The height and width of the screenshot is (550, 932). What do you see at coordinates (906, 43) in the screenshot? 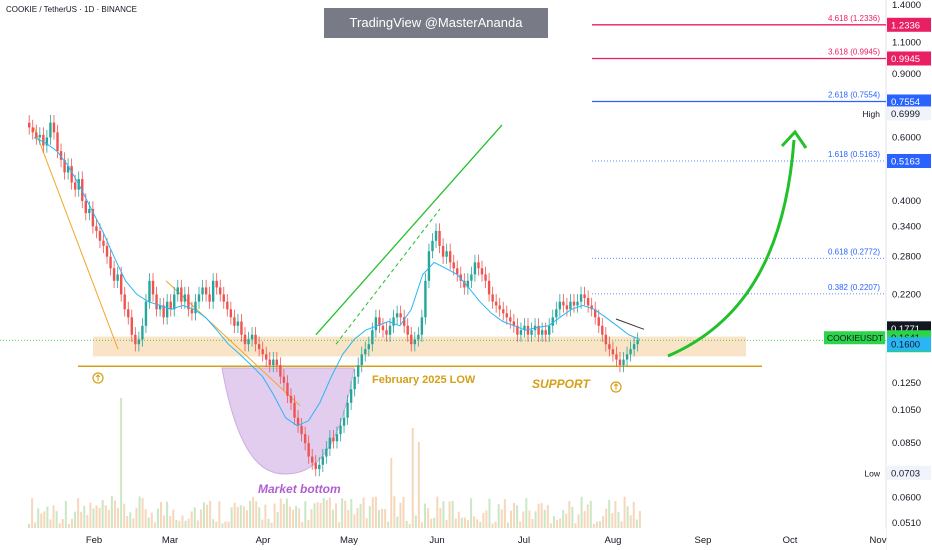
I see `price-tick-label: 1.1000` at bounding box center [906, 43].